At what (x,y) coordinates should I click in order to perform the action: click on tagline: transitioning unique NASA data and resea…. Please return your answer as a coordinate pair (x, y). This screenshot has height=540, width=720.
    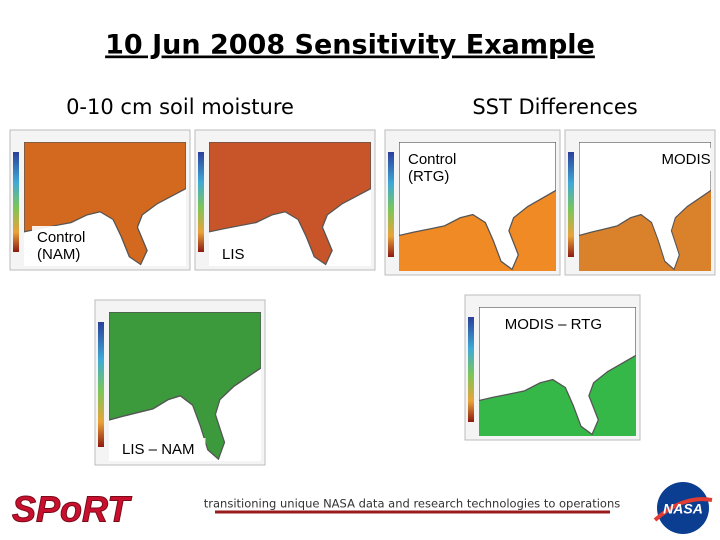
    Looking at the image, I should click on (412, 504).